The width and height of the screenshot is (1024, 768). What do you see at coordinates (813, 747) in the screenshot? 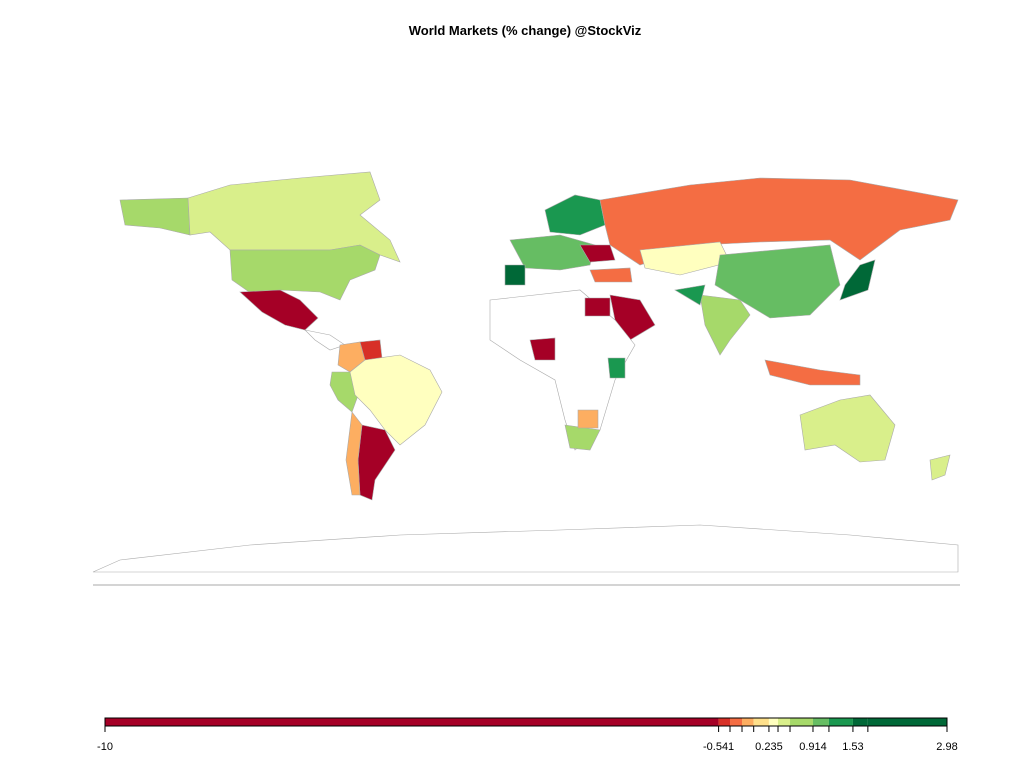
I see `legend-tick-label: 0.914` at bounding box center [813, 747].